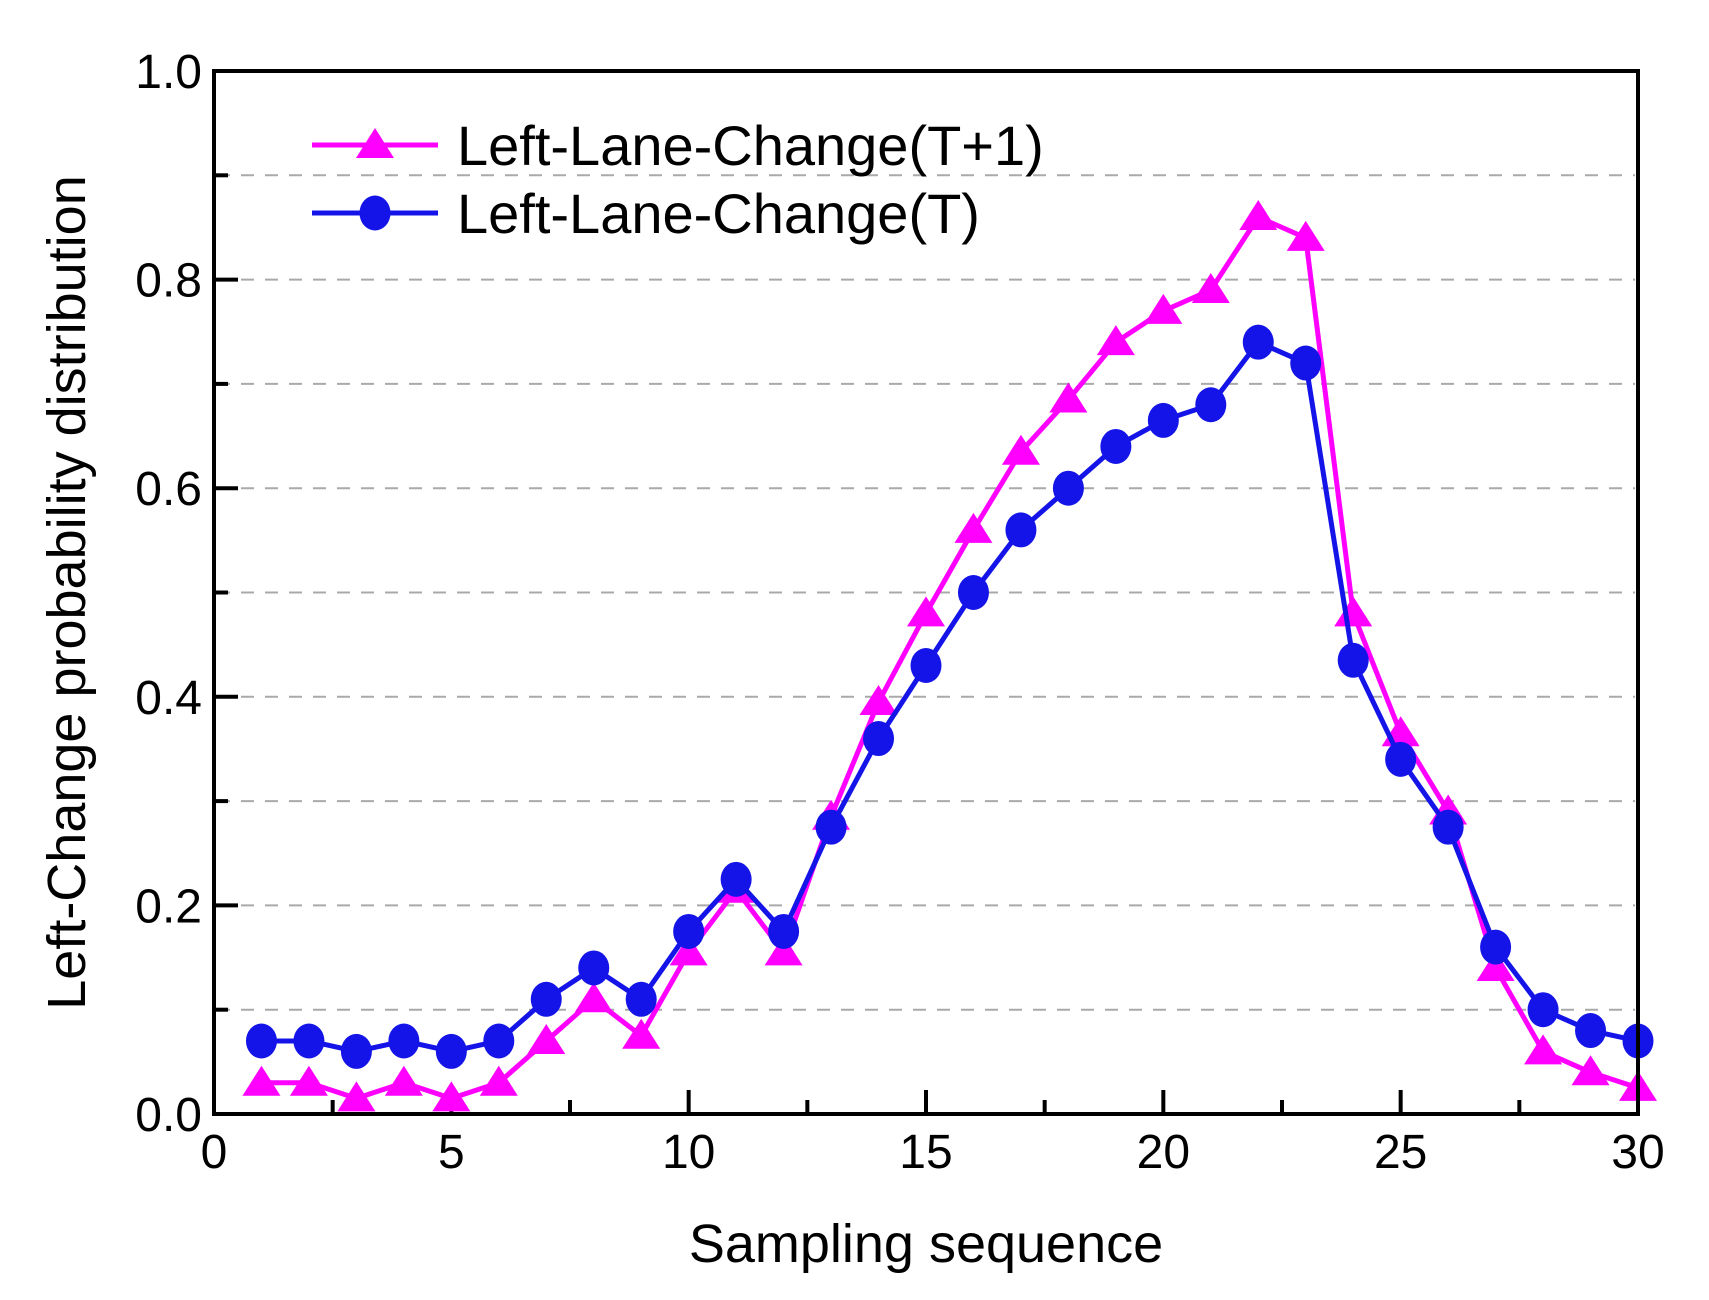  What do you see at coordinates (718, 213) in the screenshot?
I see `legend-label: Left-Lane-Change(T)` at bounding box center [718, 213].